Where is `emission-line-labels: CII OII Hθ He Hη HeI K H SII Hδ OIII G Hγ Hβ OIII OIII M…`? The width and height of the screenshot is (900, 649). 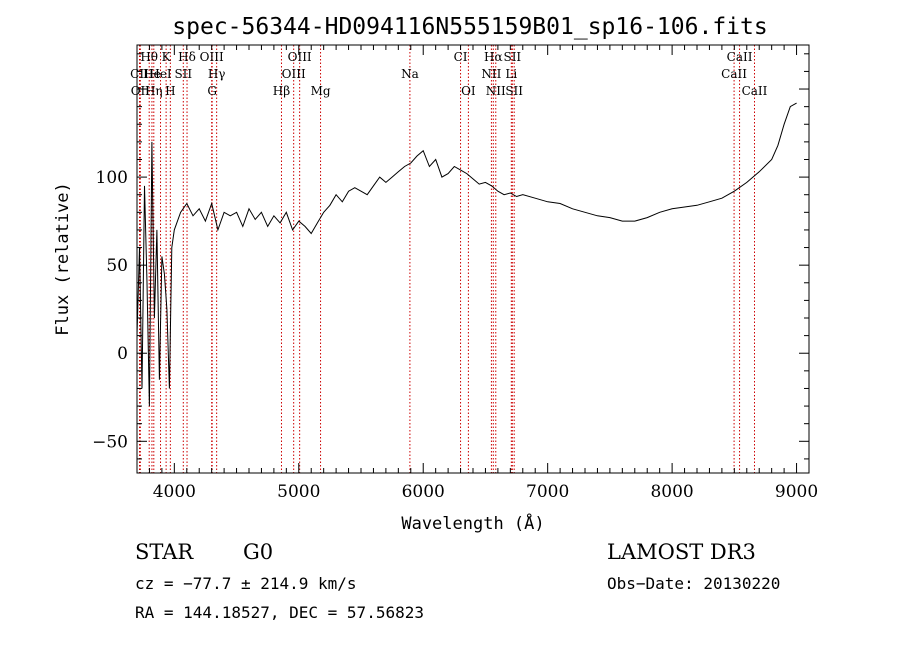 emission-line-labels: CII OII Hθ He Hη HeI K H SII Hδ OIII G Hγ Hβ OIII OIII M… is located at coordinates (449, 74).